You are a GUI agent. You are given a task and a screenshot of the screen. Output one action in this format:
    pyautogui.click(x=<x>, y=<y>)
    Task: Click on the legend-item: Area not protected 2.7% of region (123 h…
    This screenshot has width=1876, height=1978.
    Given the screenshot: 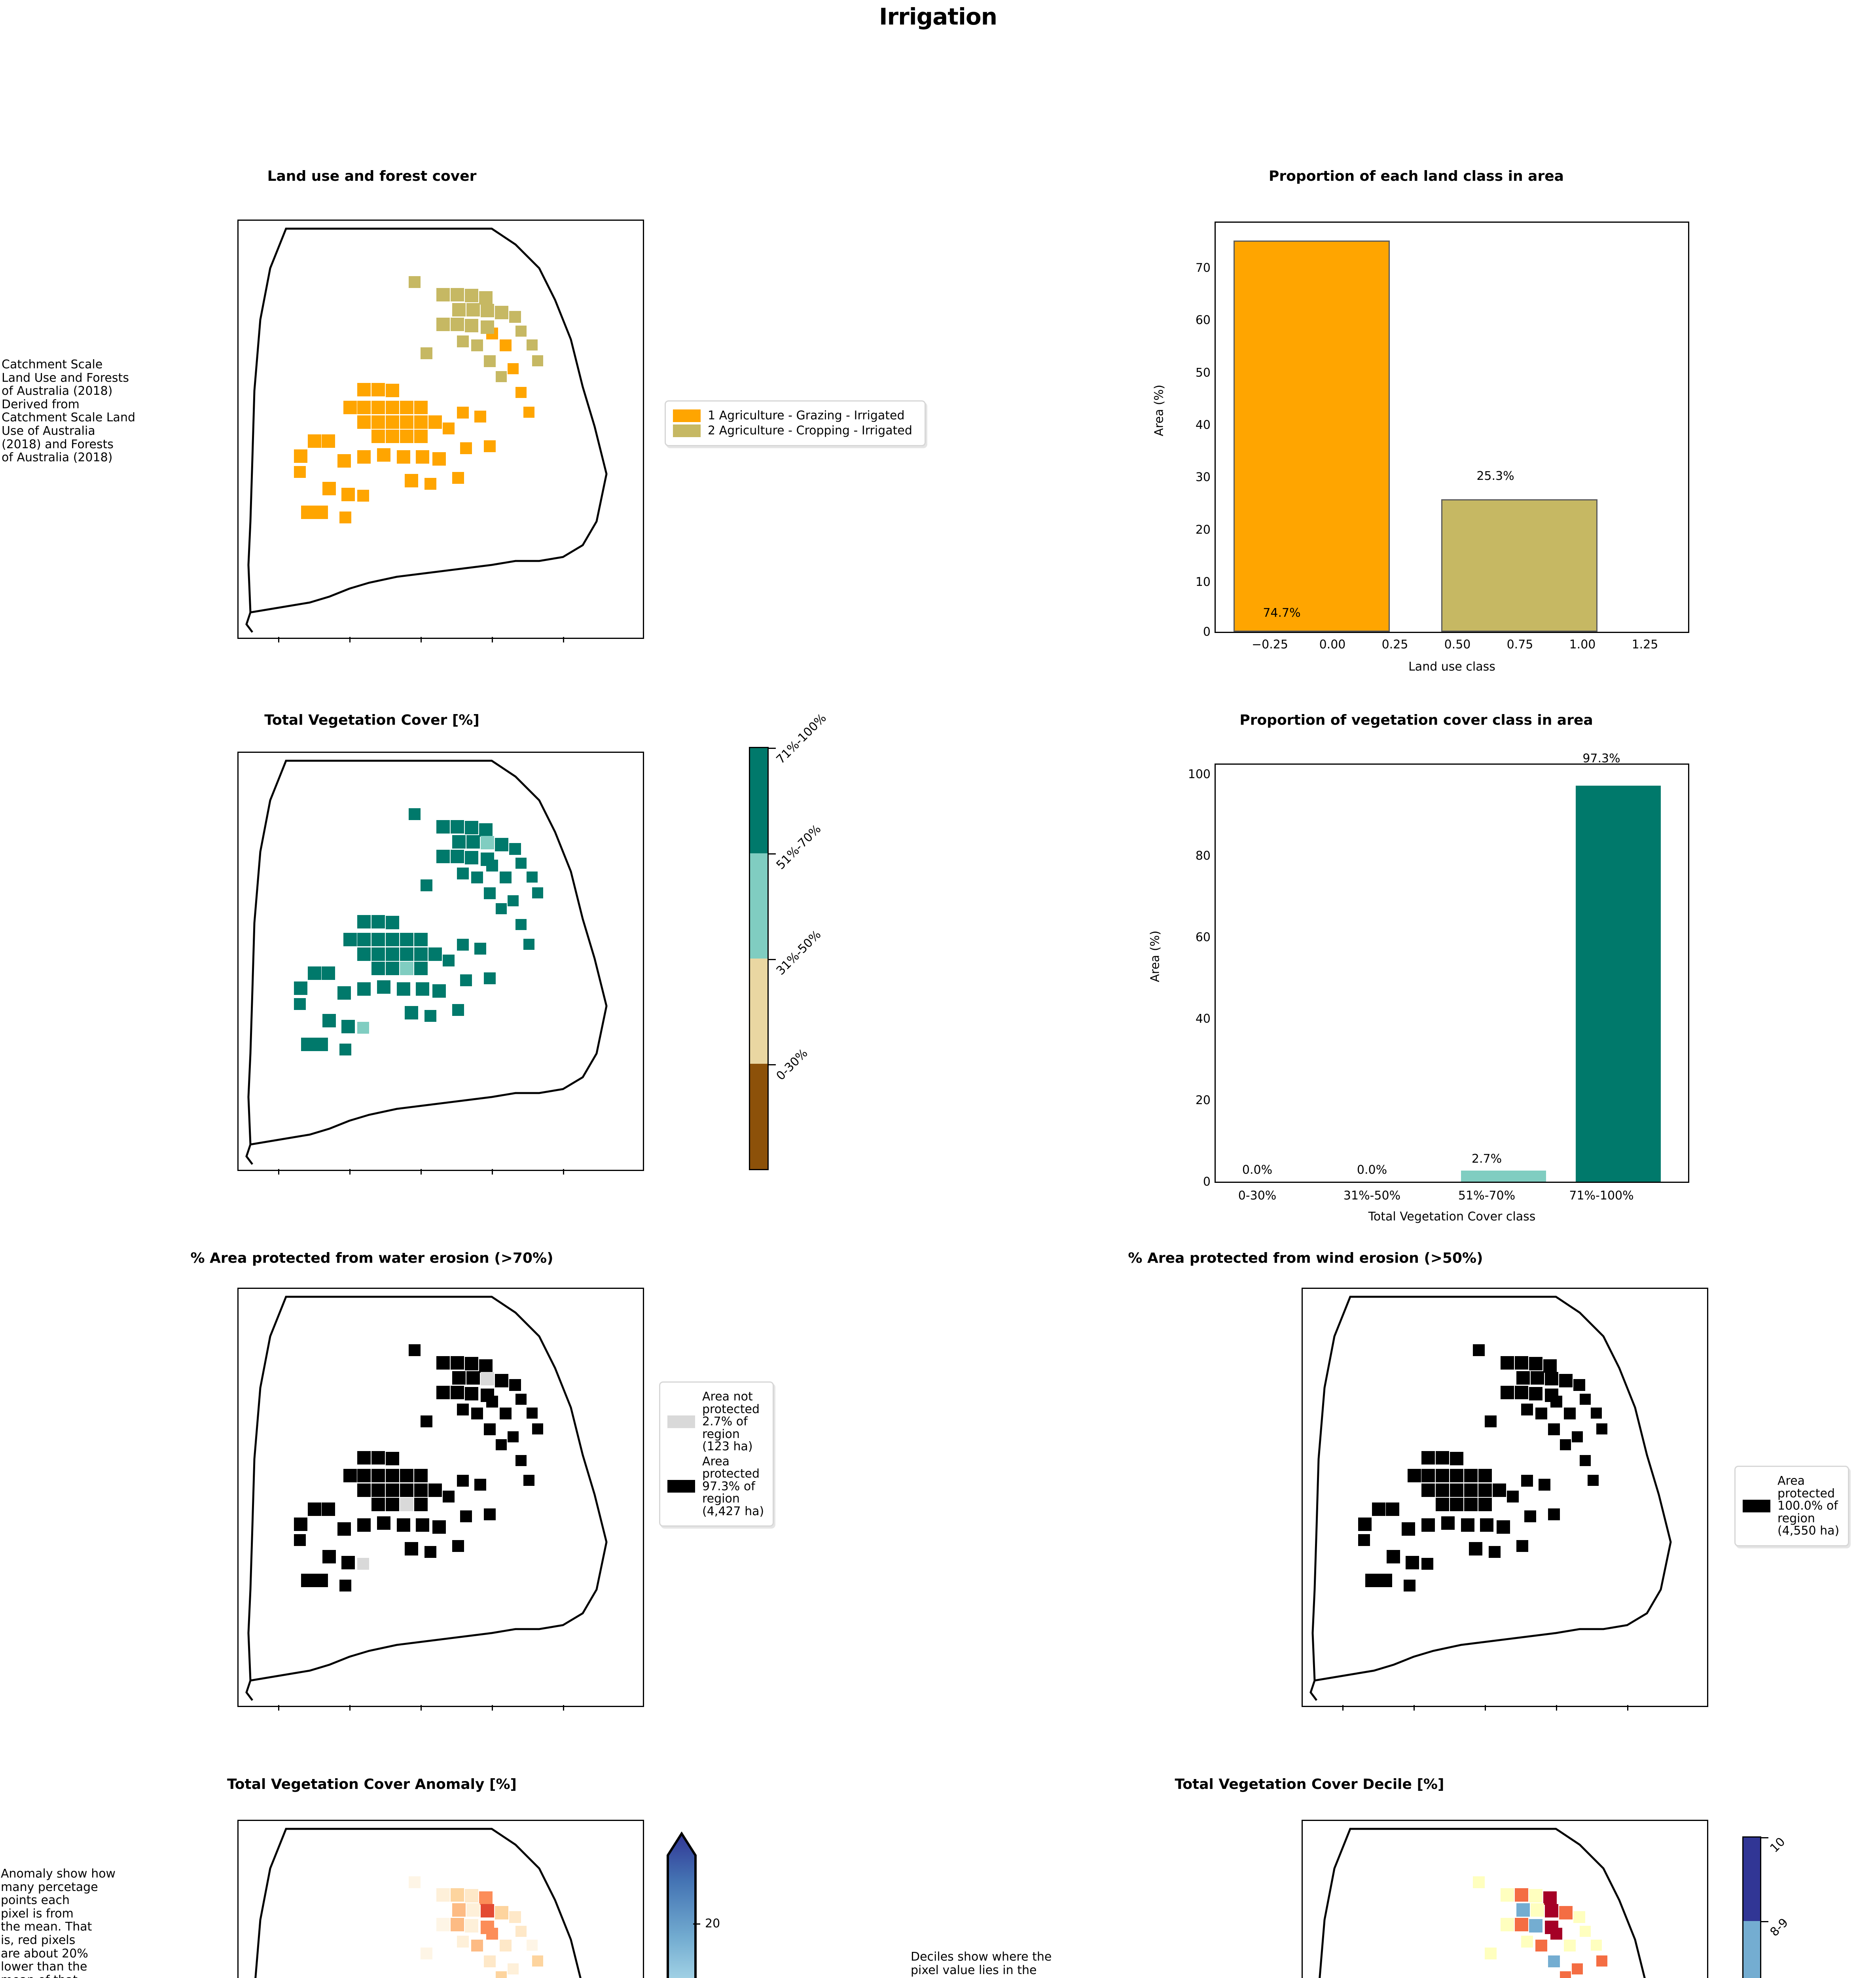 What is the action you would take?
    pyautogui.click(x=716, y=1422)
    